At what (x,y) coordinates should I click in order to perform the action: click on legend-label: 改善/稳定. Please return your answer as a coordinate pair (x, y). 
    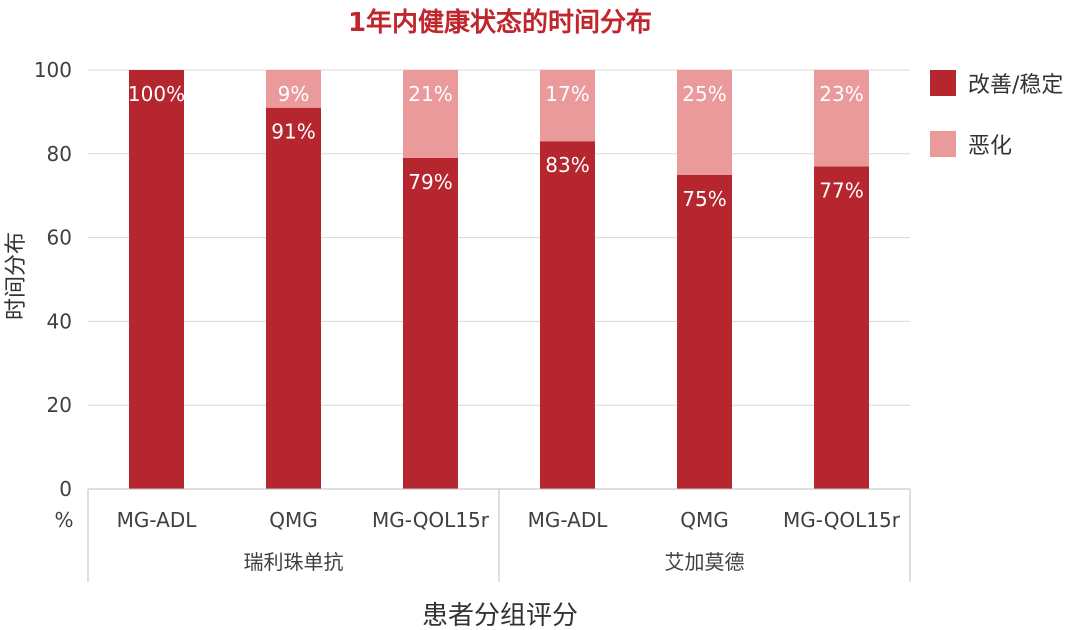
    Looking at the image, I should click on (1015, 85).